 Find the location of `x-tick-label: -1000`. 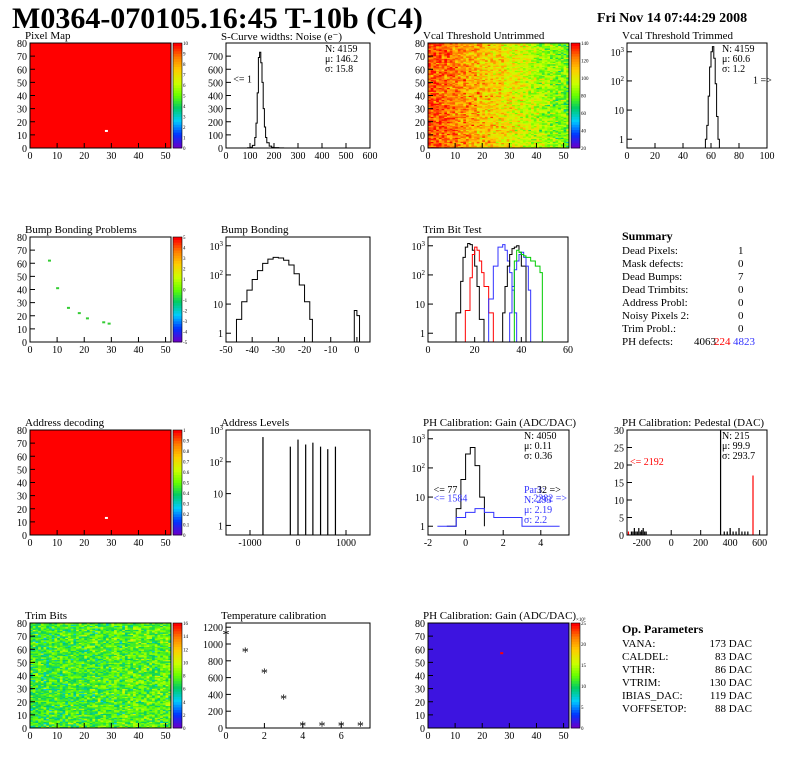

x-tick-label: -1000 is located at coordinates (249, 543).